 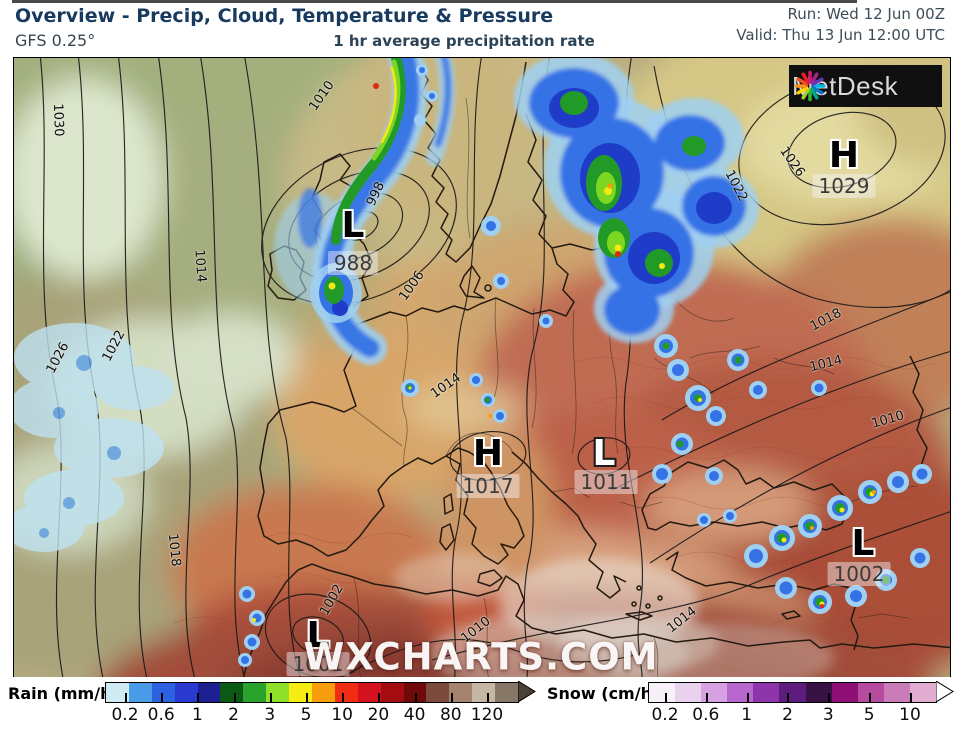 I want to click on rain-color-scale, so click(x=312, y=692).